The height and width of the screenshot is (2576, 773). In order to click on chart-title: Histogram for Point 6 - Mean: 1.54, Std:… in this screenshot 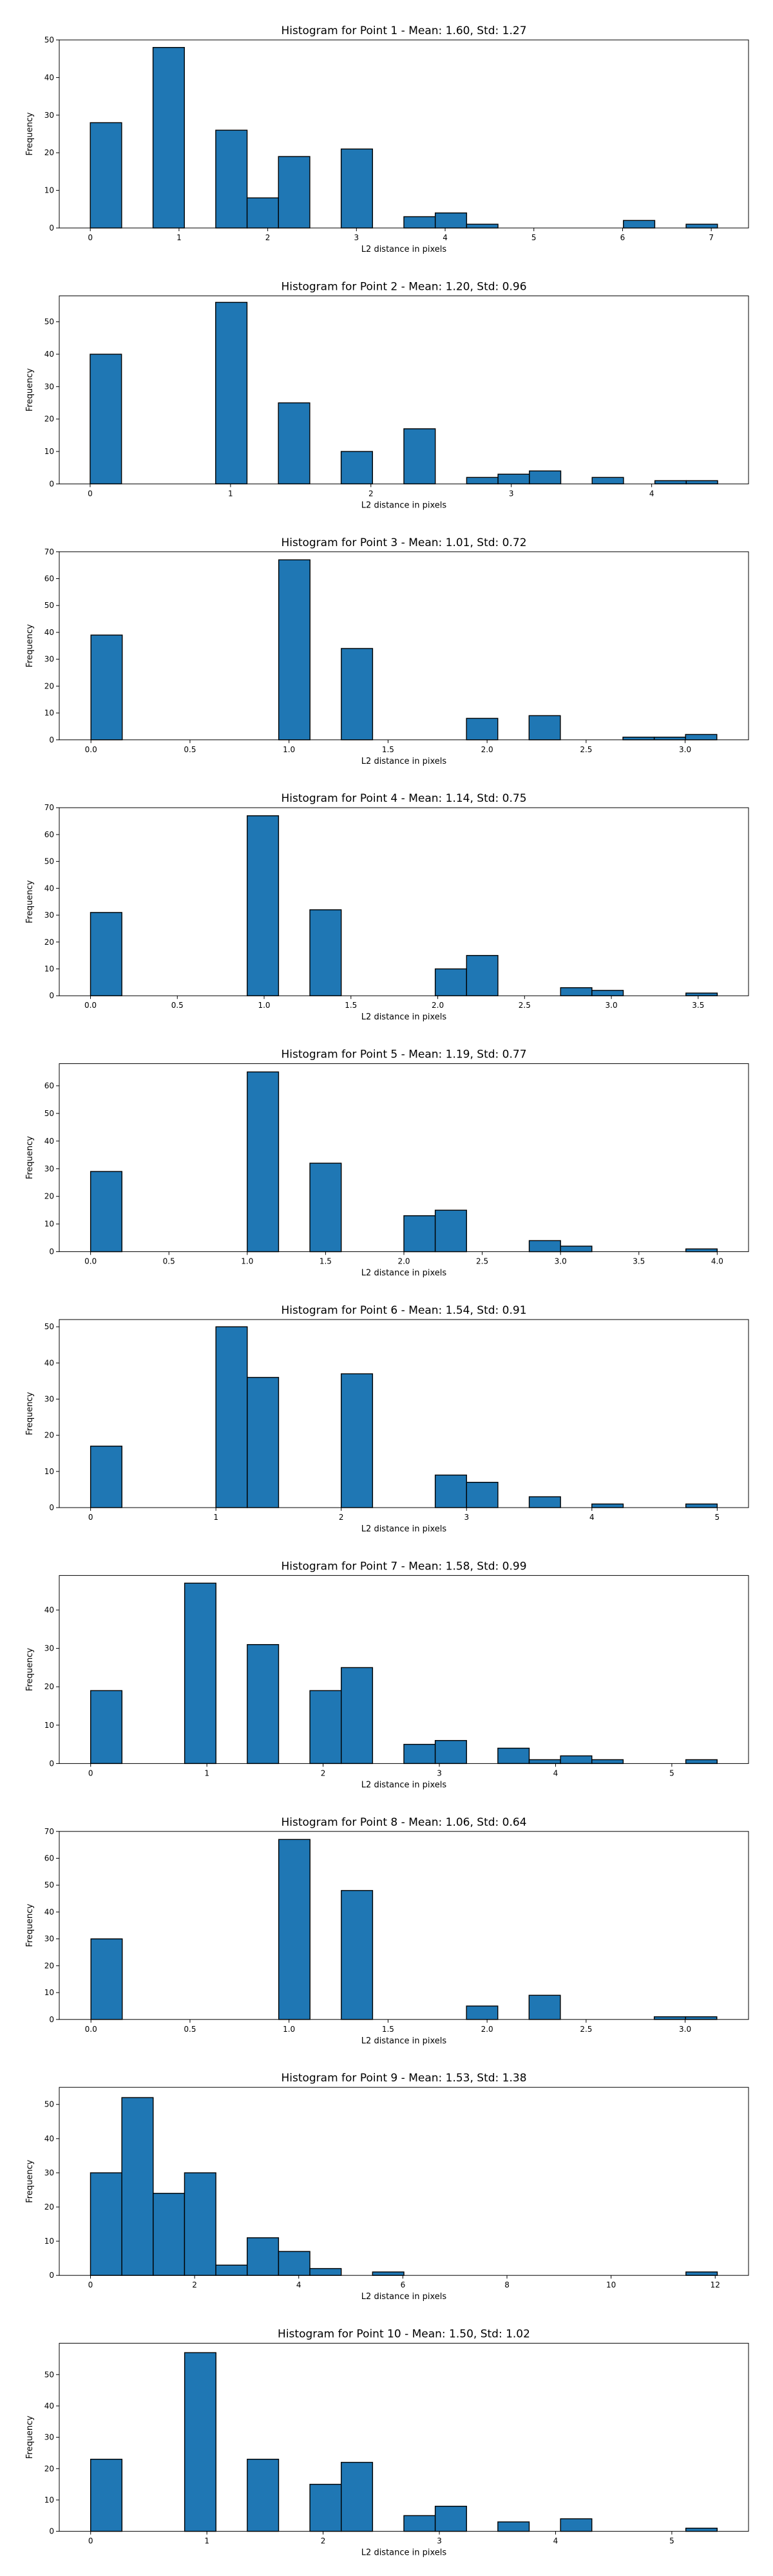, I will do `click(403, 1310)`.